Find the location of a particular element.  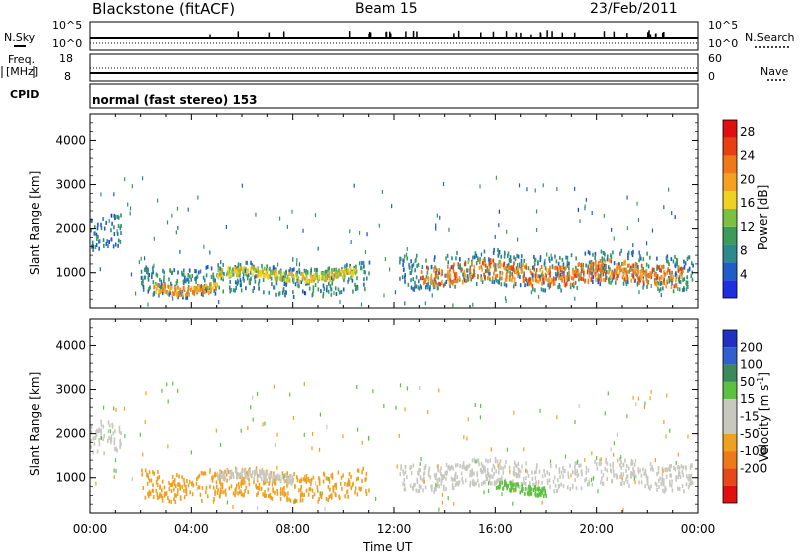

cpid-value: normal (fast stereo) 153 is located at coordinates (175, 100).